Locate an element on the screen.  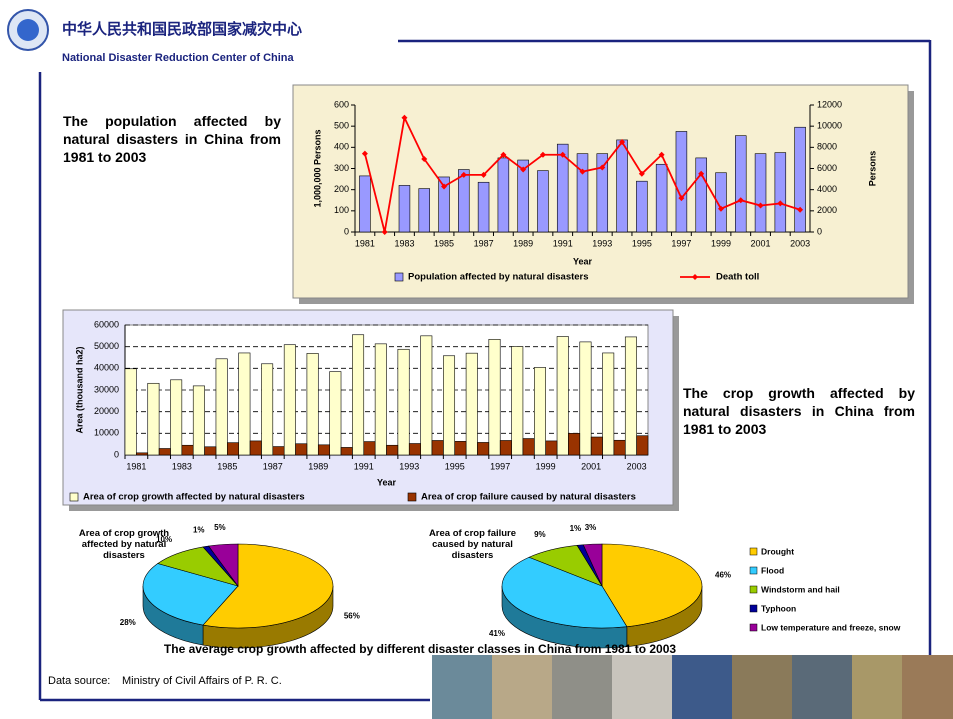
legend-label: Death toll is located at coordinates (737, 277).